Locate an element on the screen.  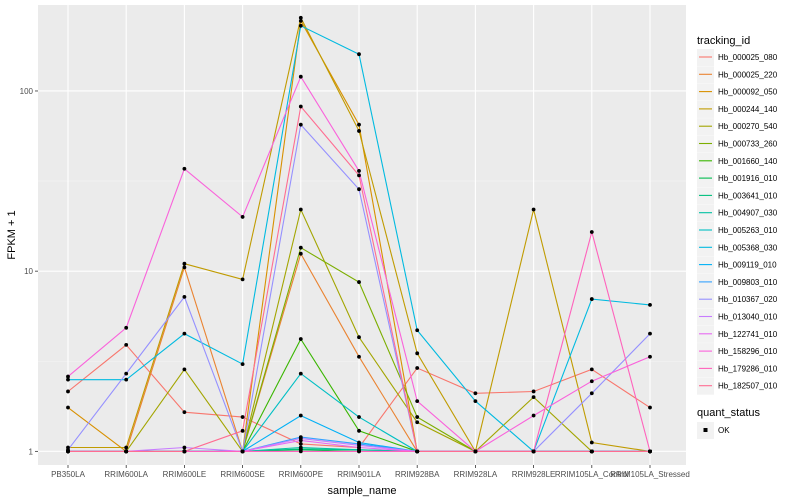
x-tick-label: RRIM928BA is located at coordinates (417, 474).